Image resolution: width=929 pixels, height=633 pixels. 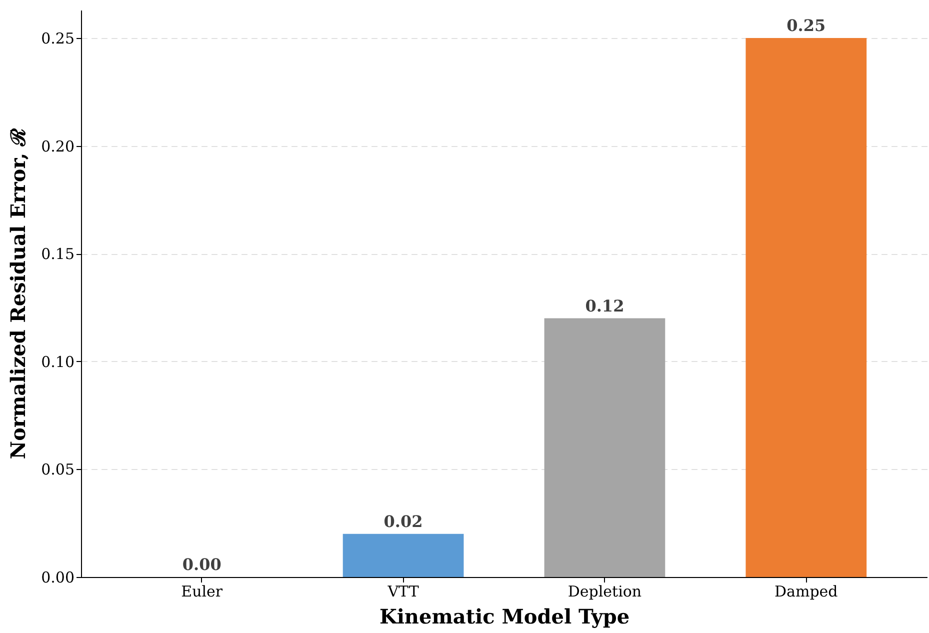 I want to click on x-tick-label: VTT, so click(x=402, y=591).